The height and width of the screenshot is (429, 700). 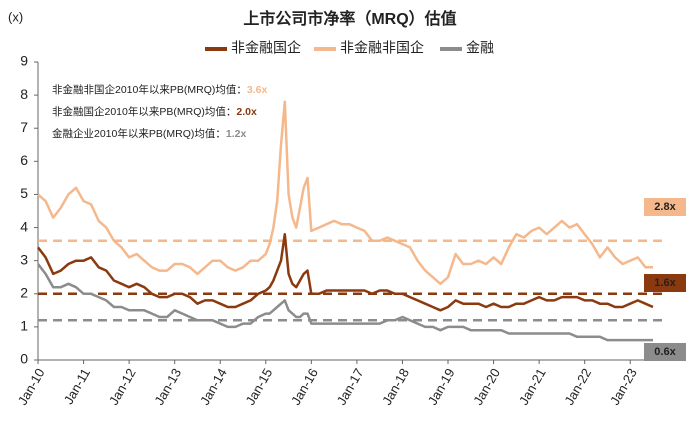 What do you see at coordinates (257, 90) in the screenshot?
I see `annotation-value: 3.6x` at bounding box center [257, 90].